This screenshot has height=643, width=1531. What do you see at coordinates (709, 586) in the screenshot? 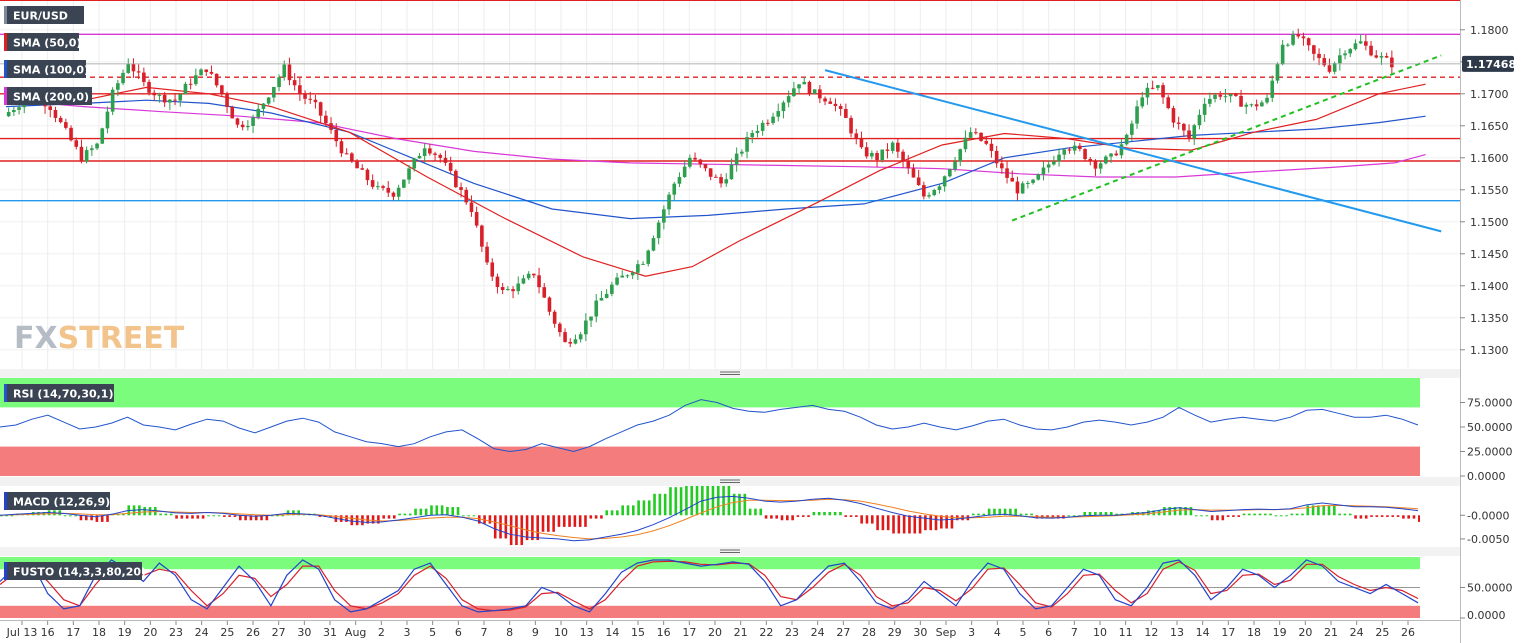
I see `fusto-k-line` at bounding box center [709, 586].